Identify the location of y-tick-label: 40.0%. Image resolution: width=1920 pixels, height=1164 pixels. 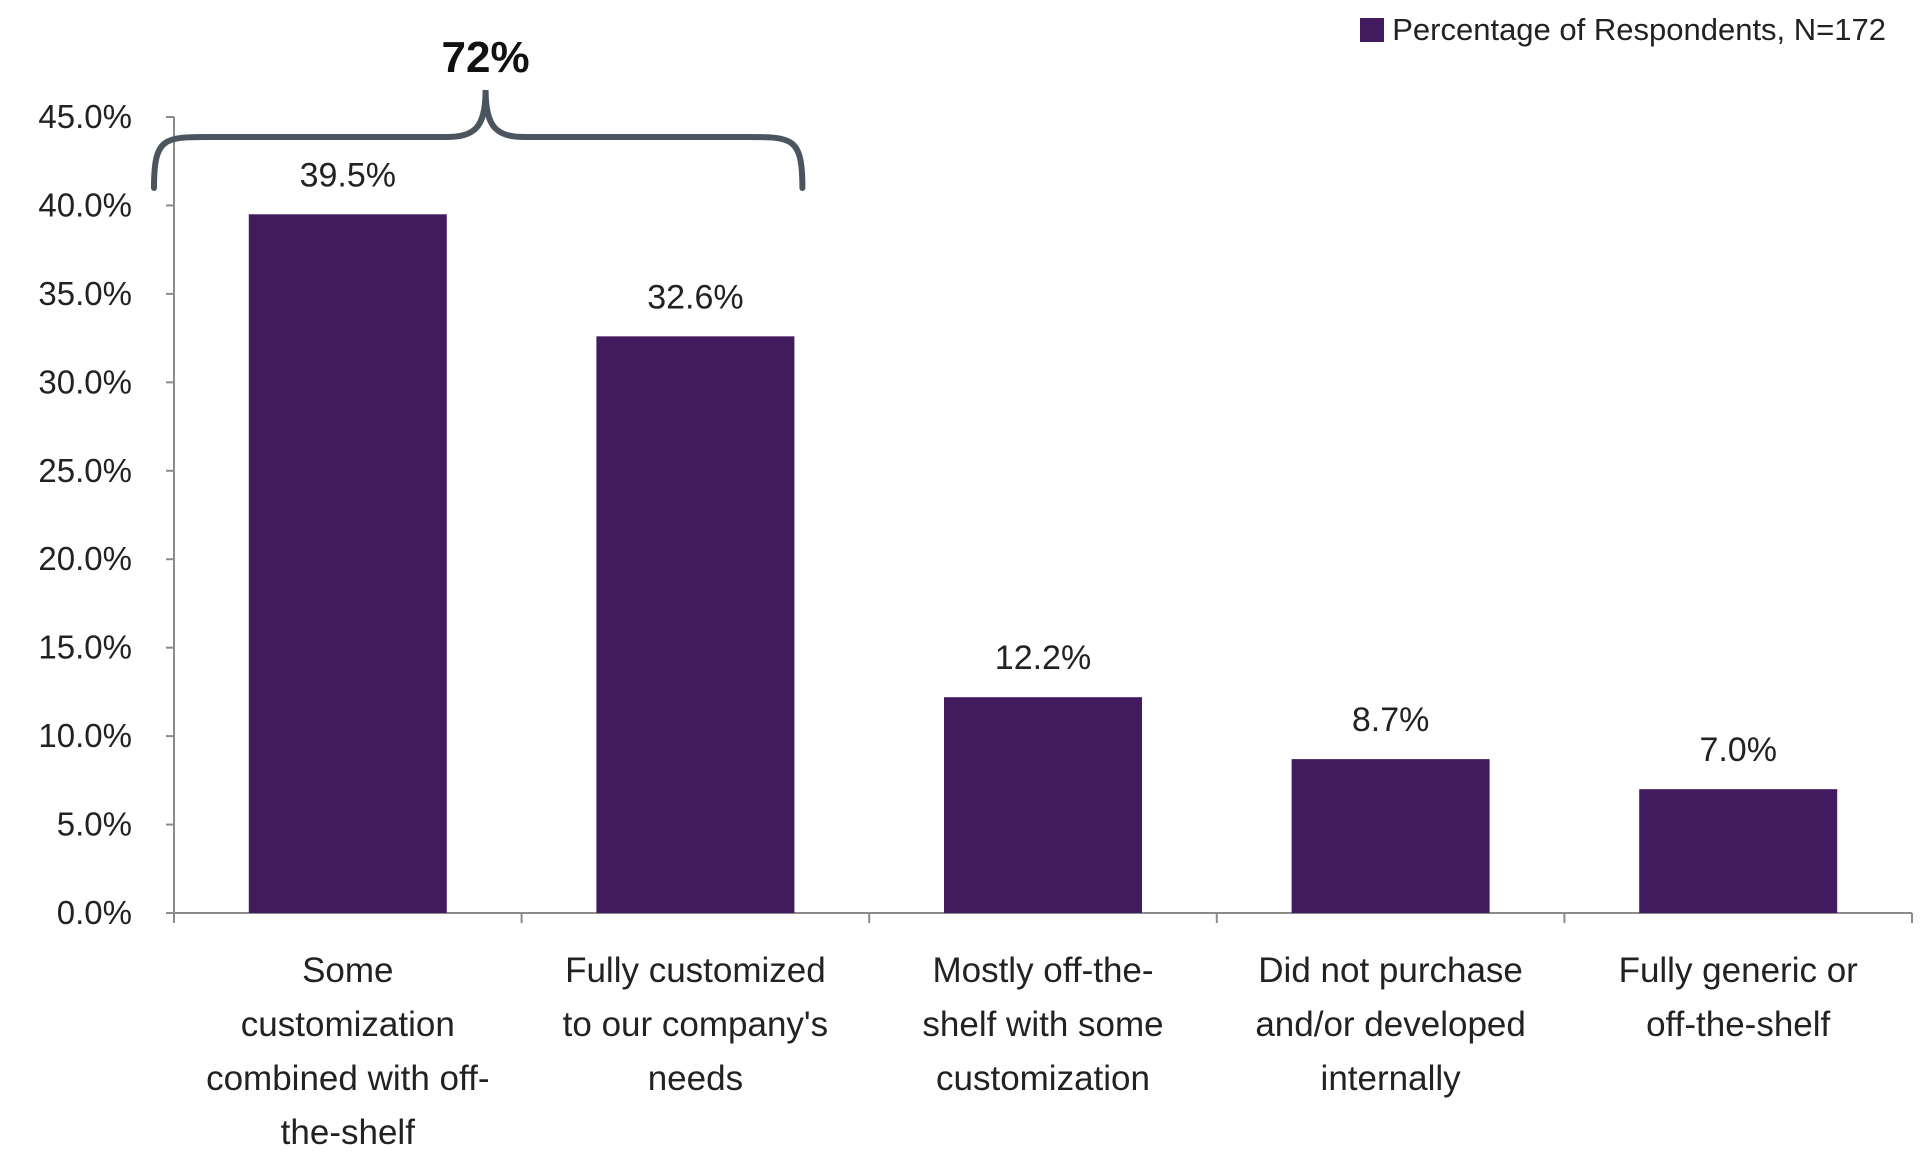
(85, 204).